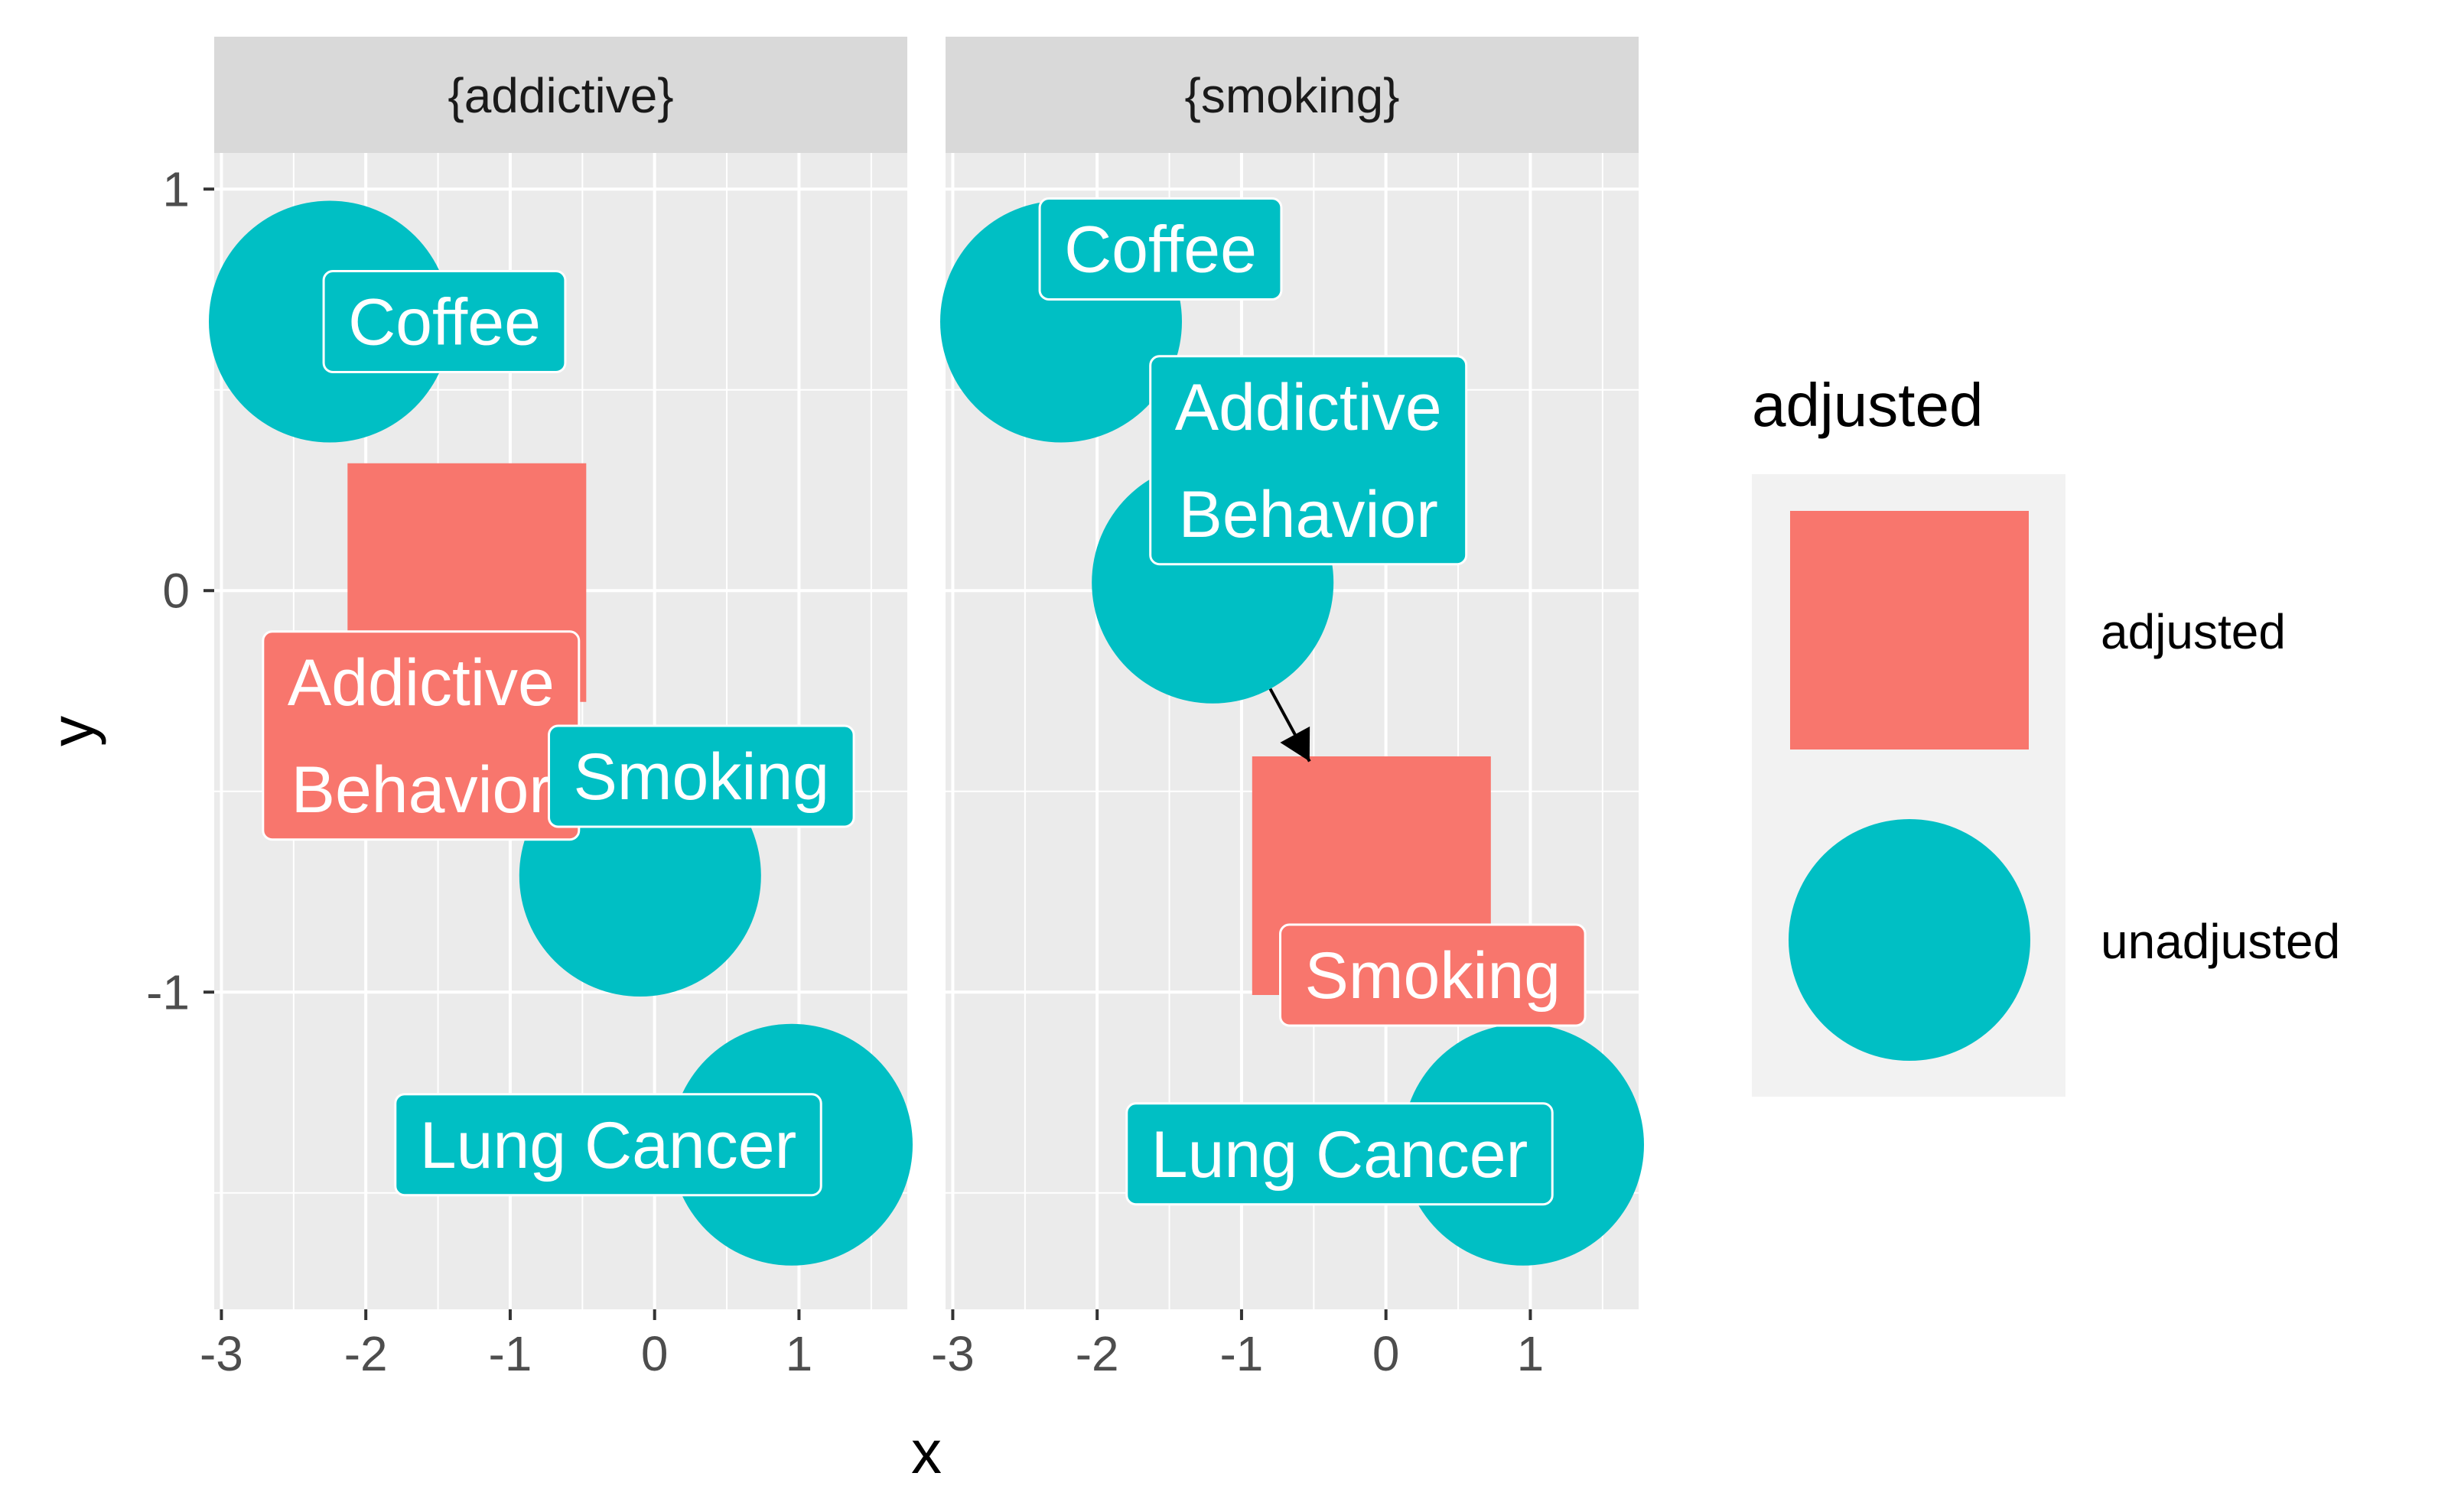 Image resolution: width=2448 pixels, height=1512 pixels. Describe the element at coordinates (1867, 405) in the screenshot. I see `legend-title: adjusted` at that location.